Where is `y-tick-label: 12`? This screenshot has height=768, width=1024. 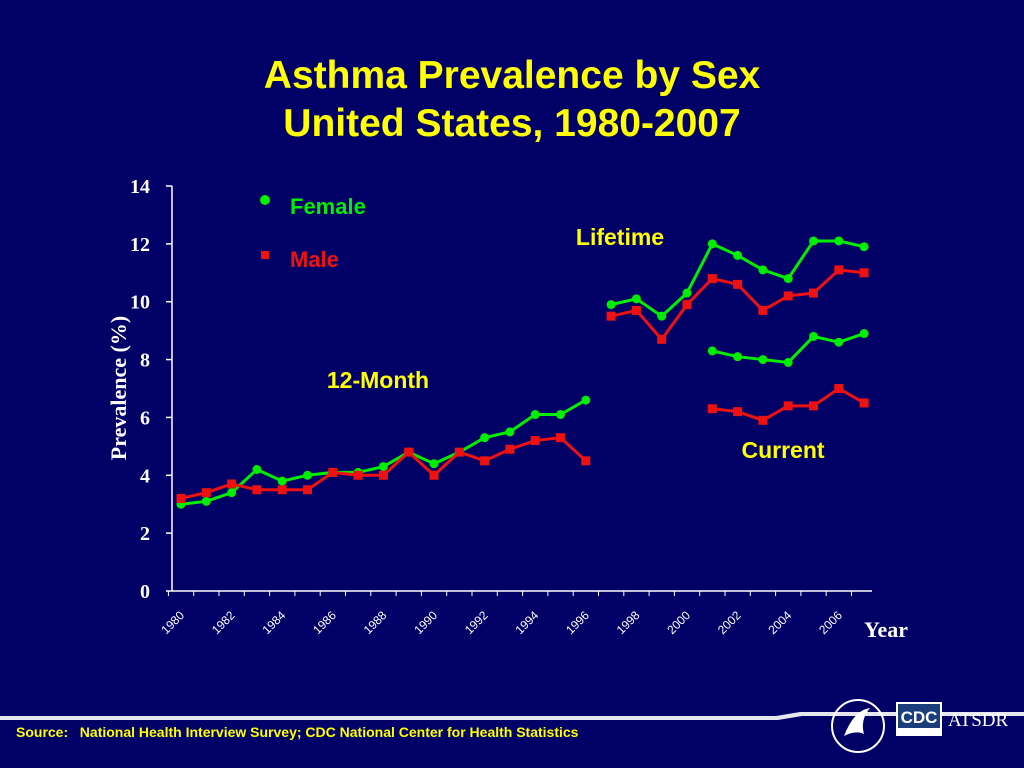
y-tick-label: 12 is located at coordinates (140, 245).